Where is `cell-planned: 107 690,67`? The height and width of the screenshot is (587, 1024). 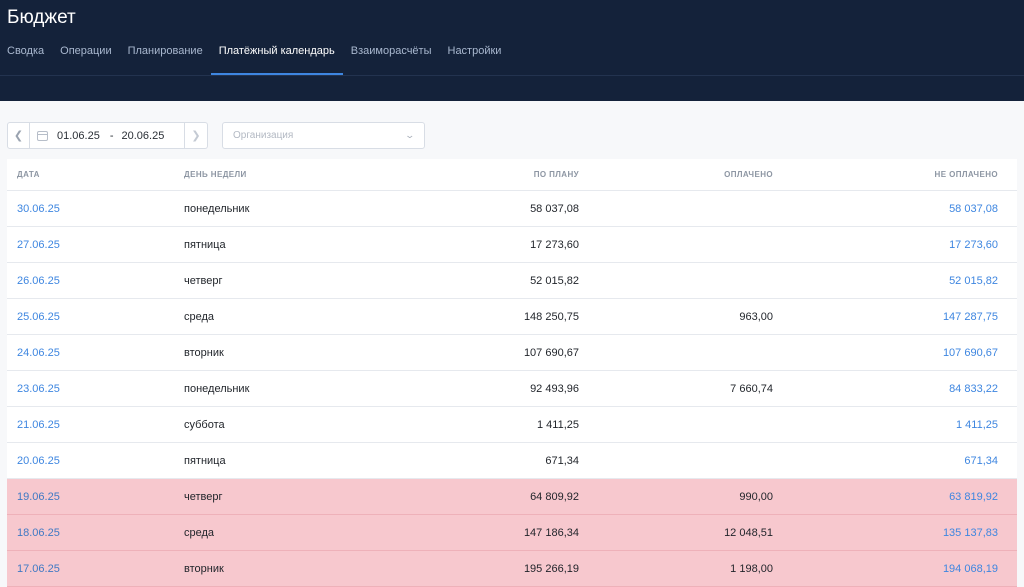
cell-planned: 107 690,67 is located at coordinates (551, 352).